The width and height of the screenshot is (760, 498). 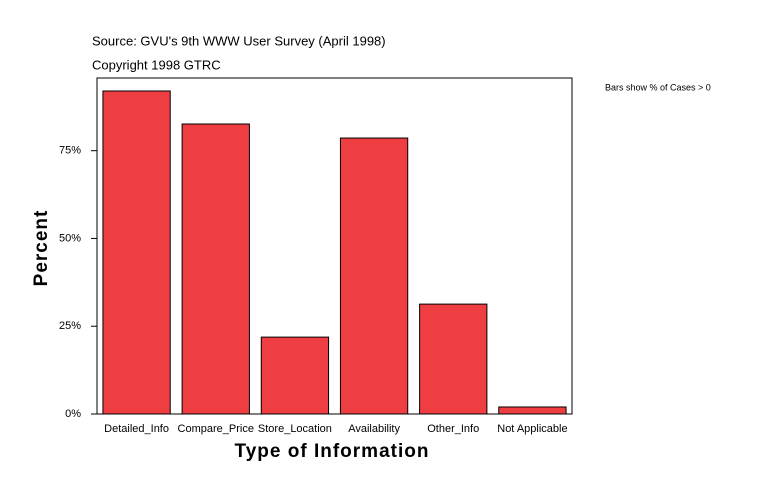 What do you see at coordinates (658, 87) in the screenshot?
I see `annotation: Bars show % of Cases > 0` at bounding box center [658, 87].